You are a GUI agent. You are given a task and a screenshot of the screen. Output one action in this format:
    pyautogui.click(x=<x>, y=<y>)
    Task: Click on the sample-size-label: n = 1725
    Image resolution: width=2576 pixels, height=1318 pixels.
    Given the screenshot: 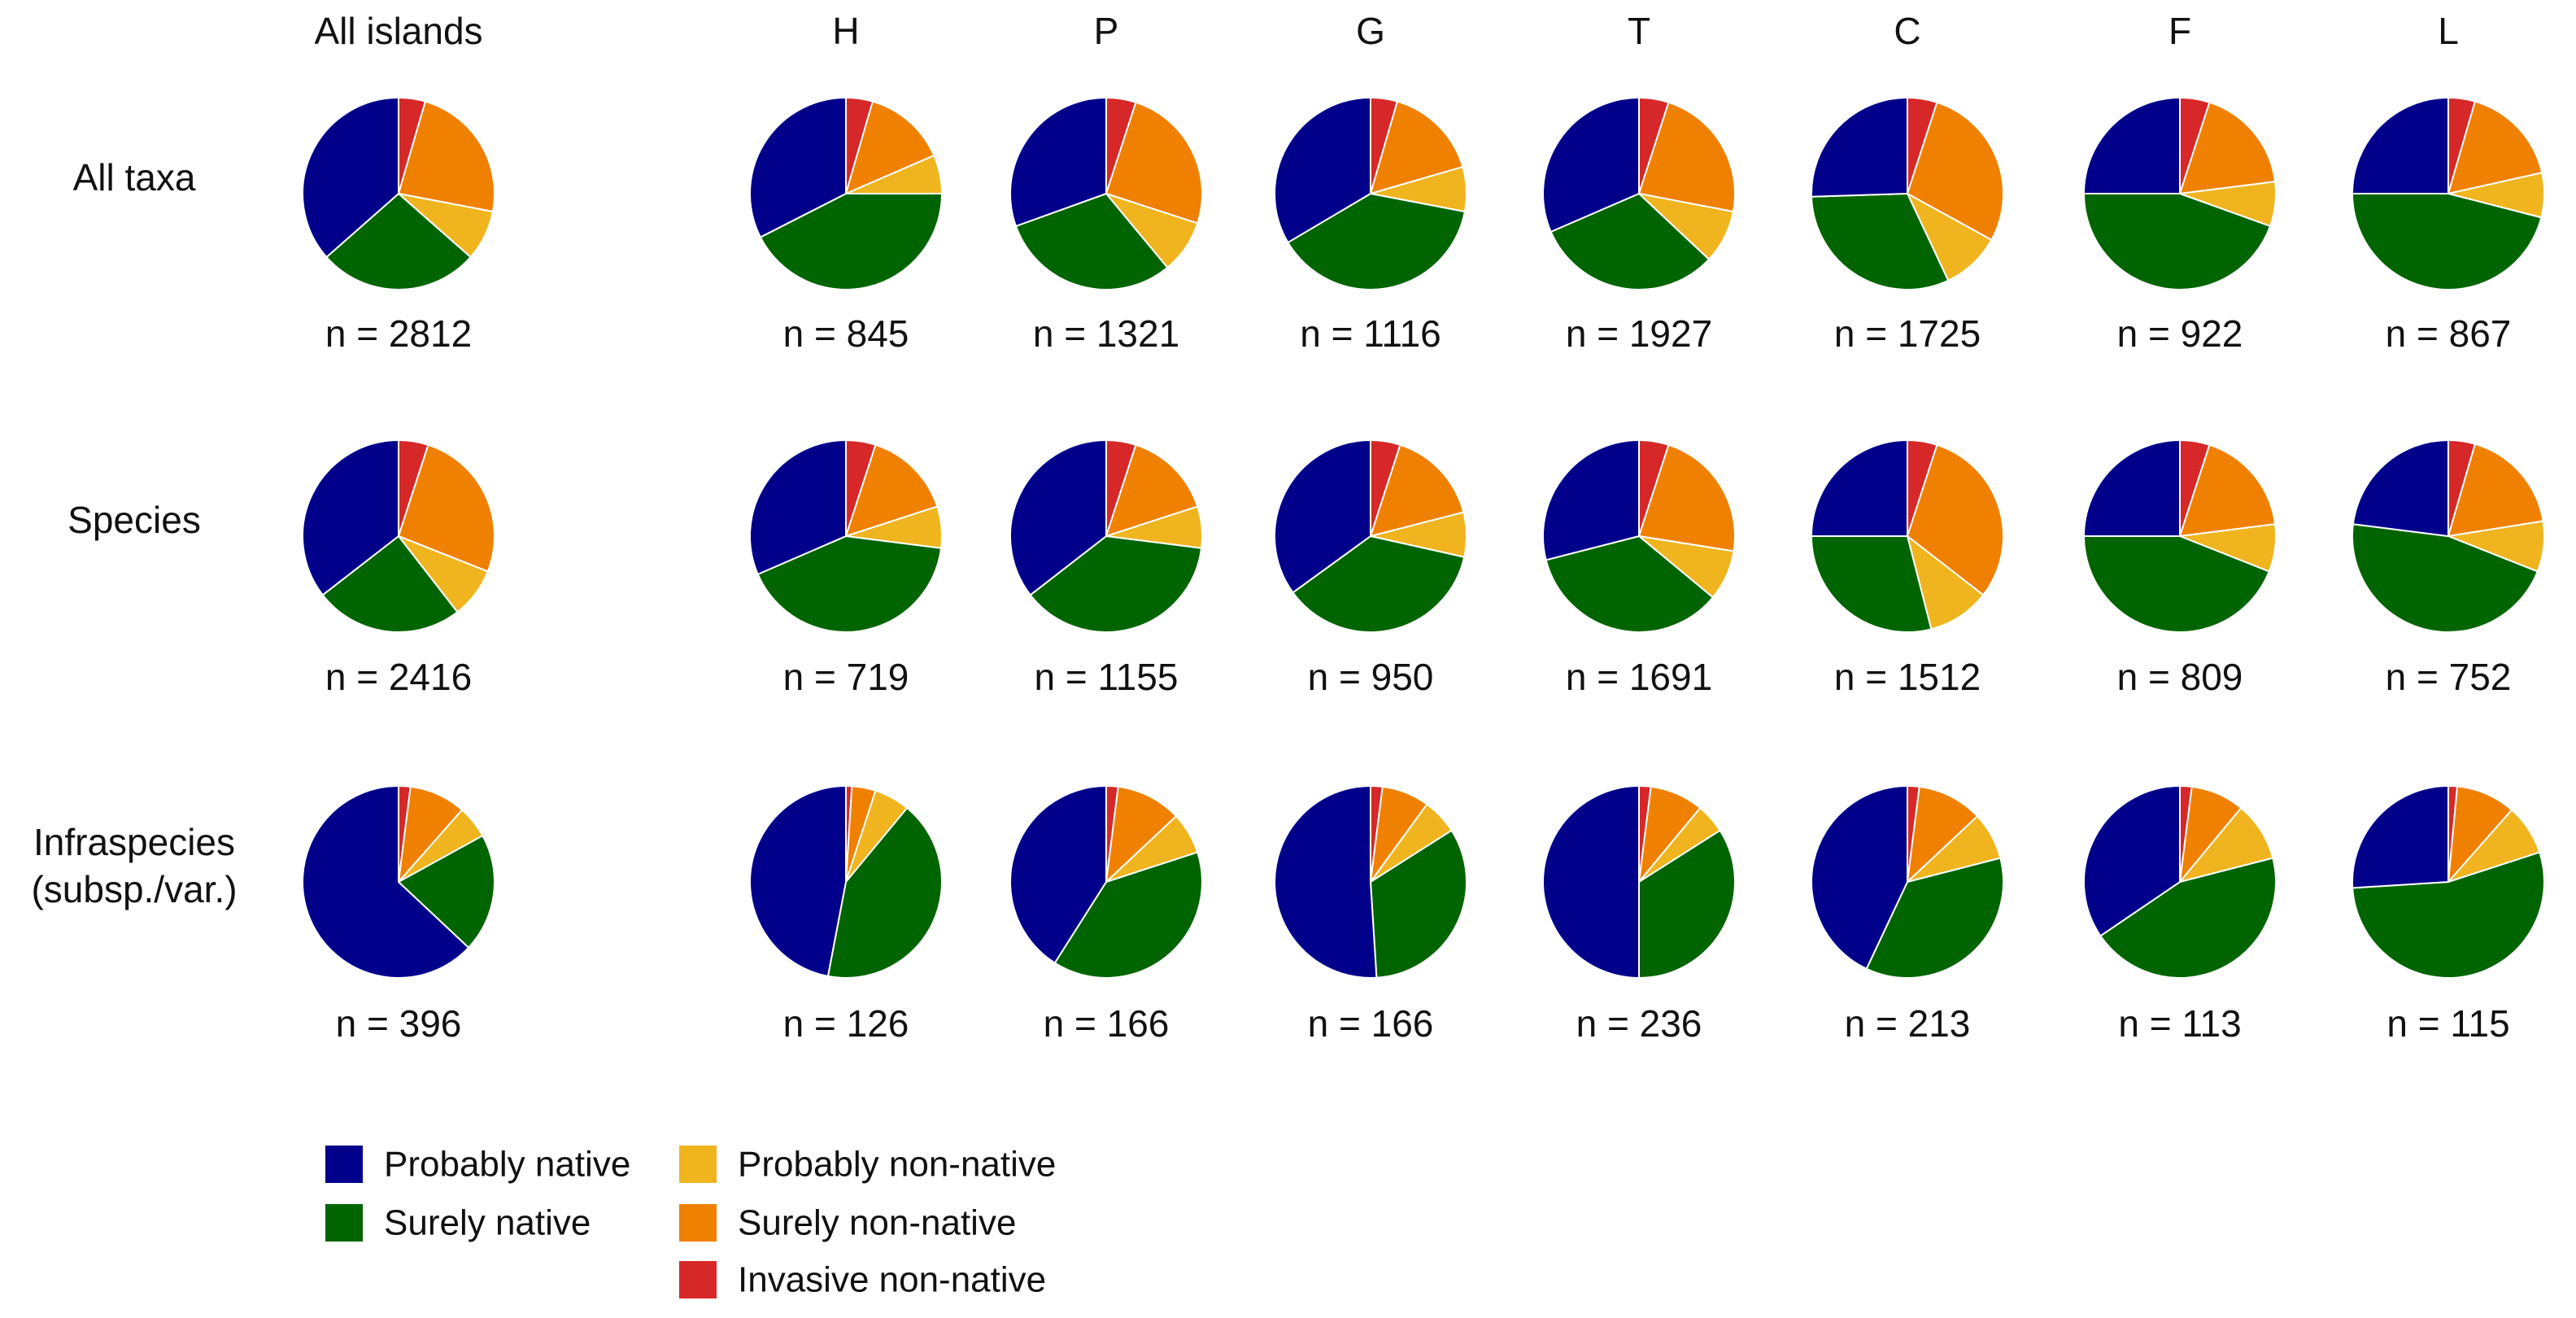 What is the action you would take?
    pyautogui.click(x=1907, y=333)
    